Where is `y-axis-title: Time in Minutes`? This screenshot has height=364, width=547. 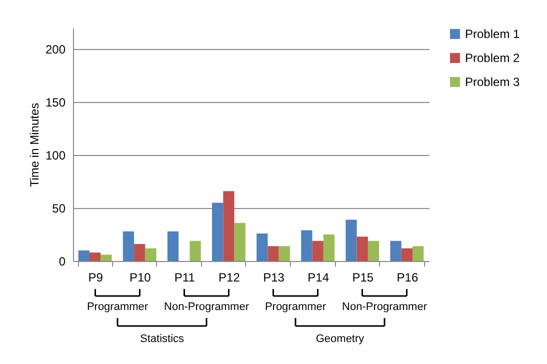
y-axis-title: Time in Minutes is located at coordinates (34, 145).